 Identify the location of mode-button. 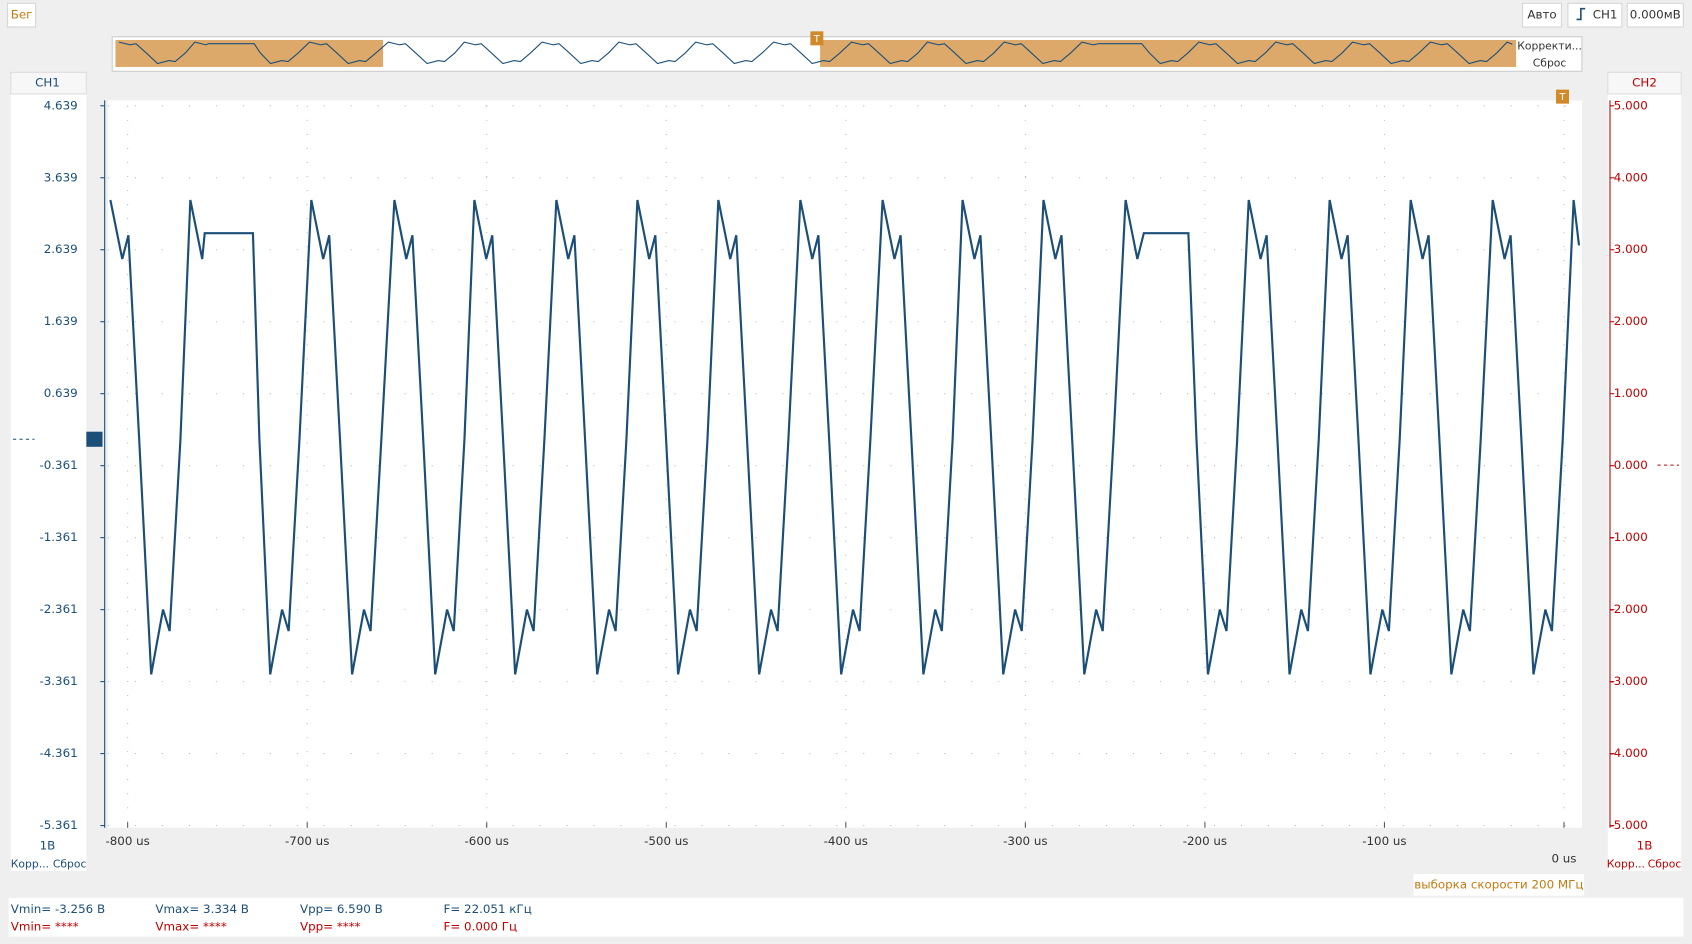
(1542, 15).